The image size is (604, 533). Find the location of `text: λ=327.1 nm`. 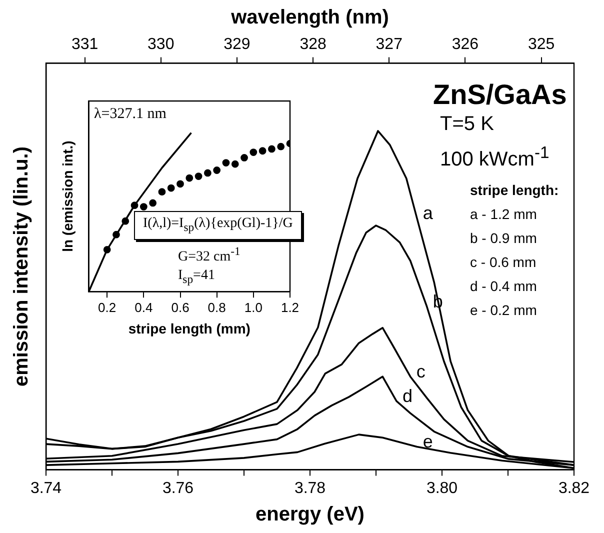

text: λ=327.1 nm is located at coordinates (130, 114).